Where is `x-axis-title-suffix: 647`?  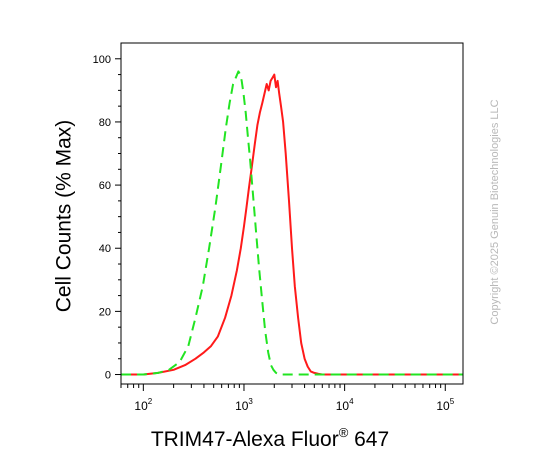 x-axis-title-suffix: 647 is located at coordinates (368, 439).